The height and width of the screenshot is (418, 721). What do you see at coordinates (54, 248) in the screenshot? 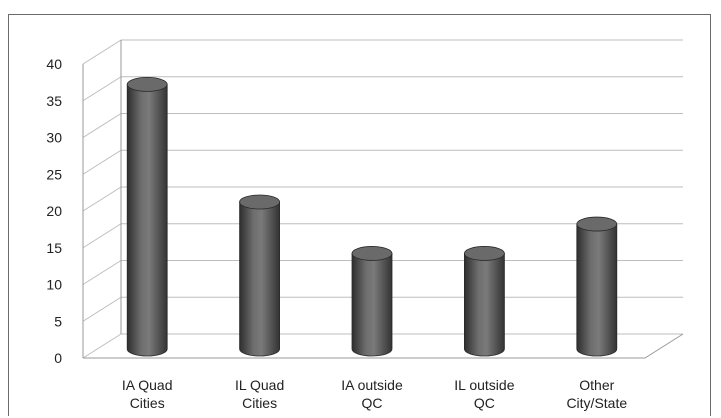
I see `y-tick-label: 15` at bounding box center [54, 248].